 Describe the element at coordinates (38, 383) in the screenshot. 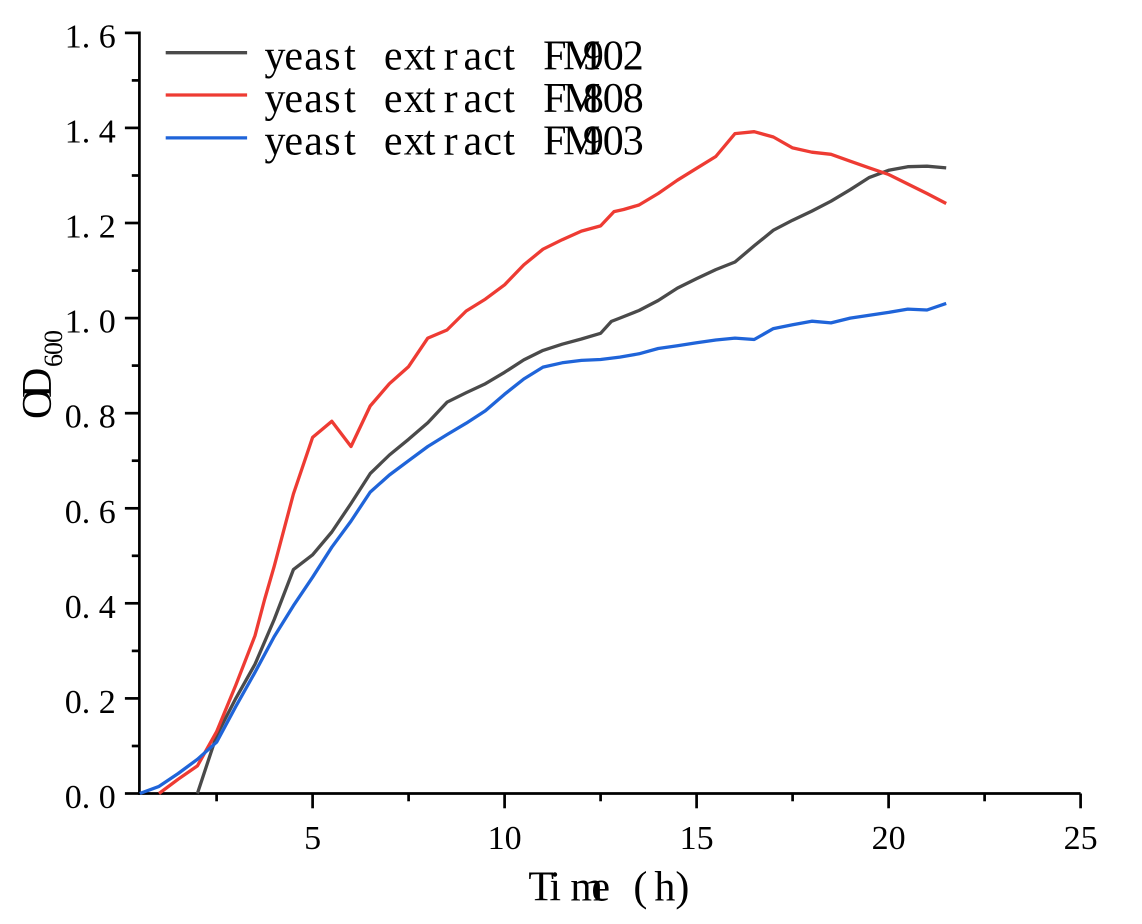

I see `svg-text: D` at that location.